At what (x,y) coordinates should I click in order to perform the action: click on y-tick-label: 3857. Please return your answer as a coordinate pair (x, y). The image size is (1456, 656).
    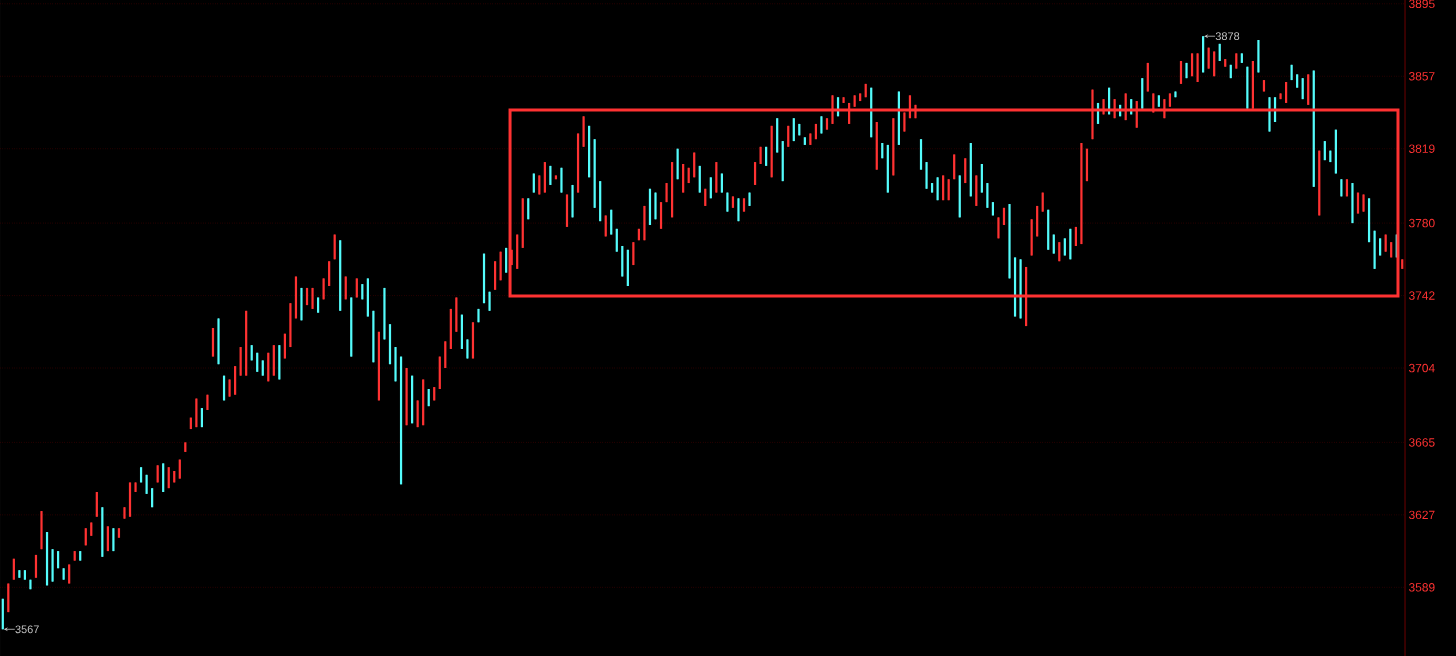
    Looking at the image, I should click on (1421, 76).